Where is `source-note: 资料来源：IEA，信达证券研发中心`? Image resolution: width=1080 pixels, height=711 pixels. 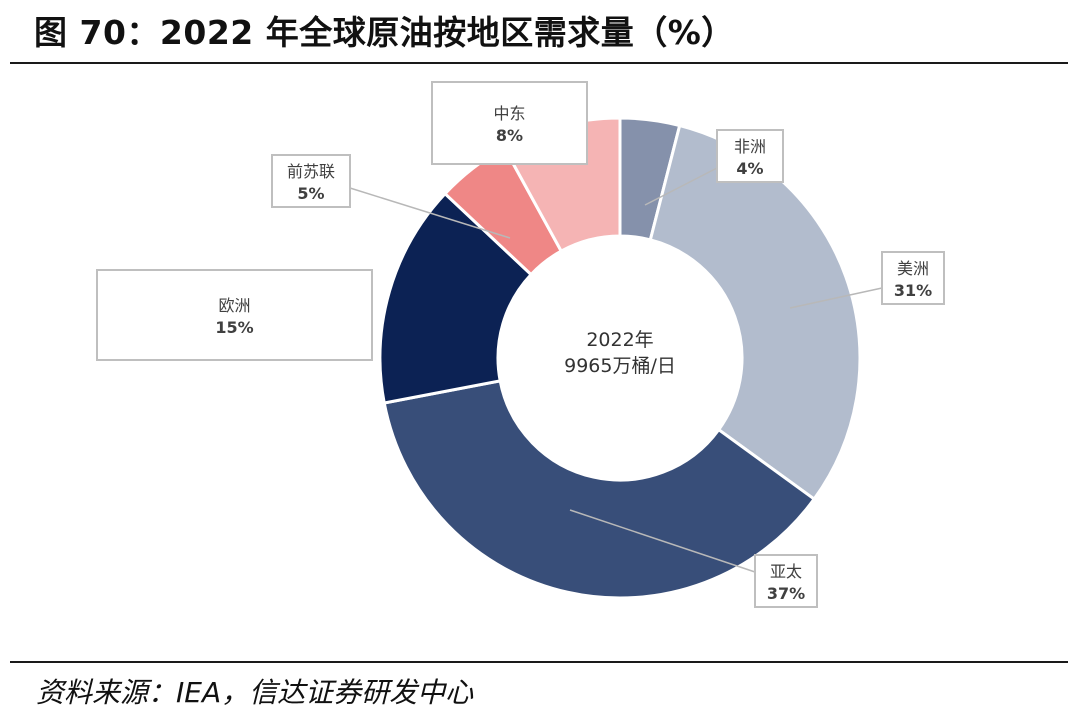
source-note: 资料来源：IEA，信达证券研发中心 is located at coordinates (255, 692).